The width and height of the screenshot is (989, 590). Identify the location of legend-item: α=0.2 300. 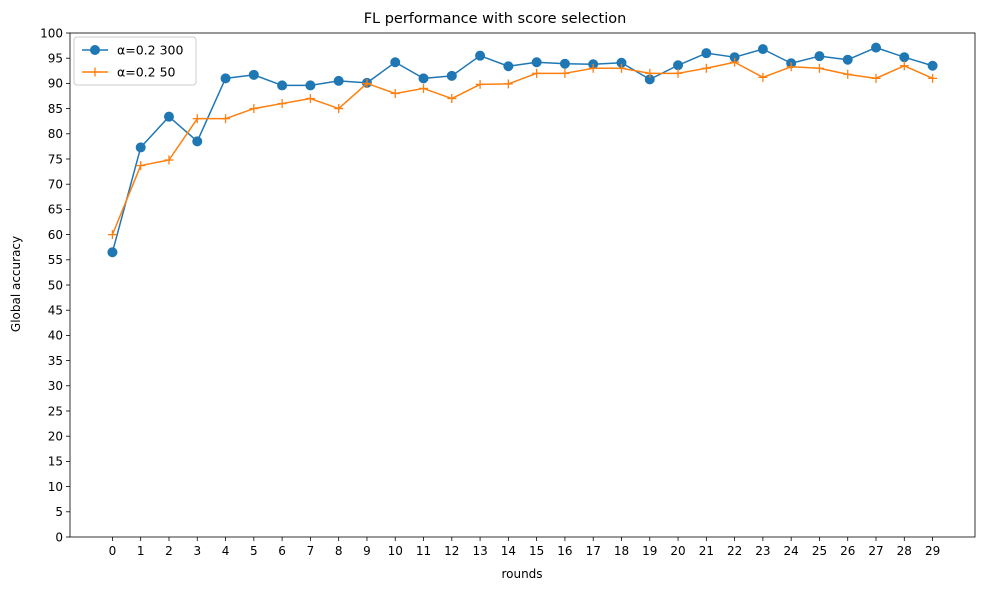
(132, 50).